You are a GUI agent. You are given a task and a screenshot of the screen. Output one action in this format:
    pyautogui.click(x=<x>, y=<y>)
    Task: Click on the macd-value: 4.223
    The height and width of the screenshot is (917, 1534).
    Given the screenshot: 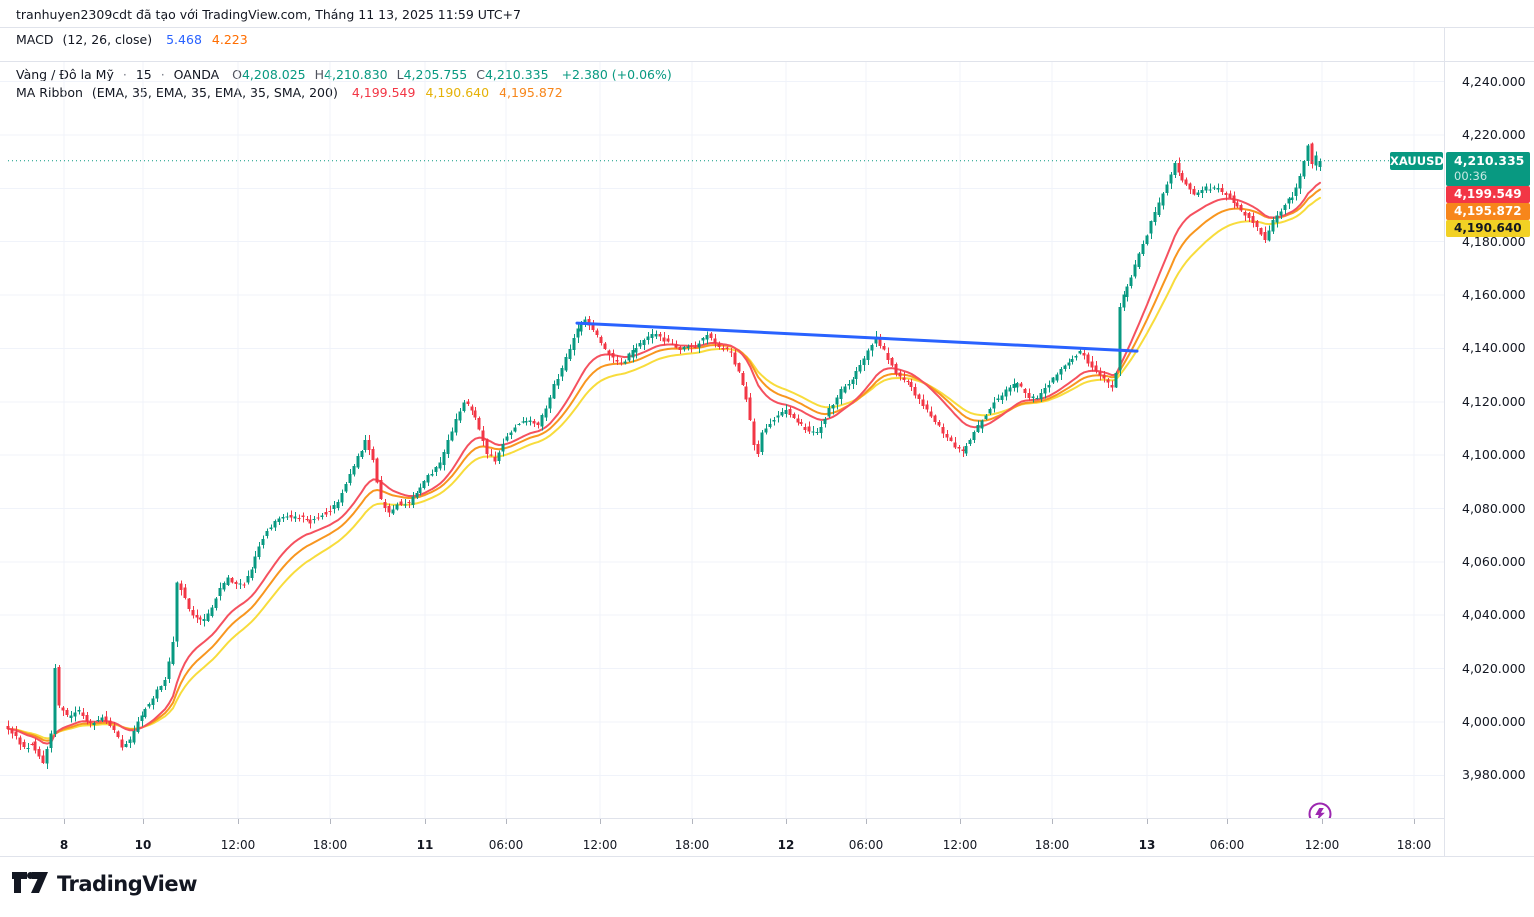 What is the action you would take?
    pyautogui.click(x=229, y=39)
    